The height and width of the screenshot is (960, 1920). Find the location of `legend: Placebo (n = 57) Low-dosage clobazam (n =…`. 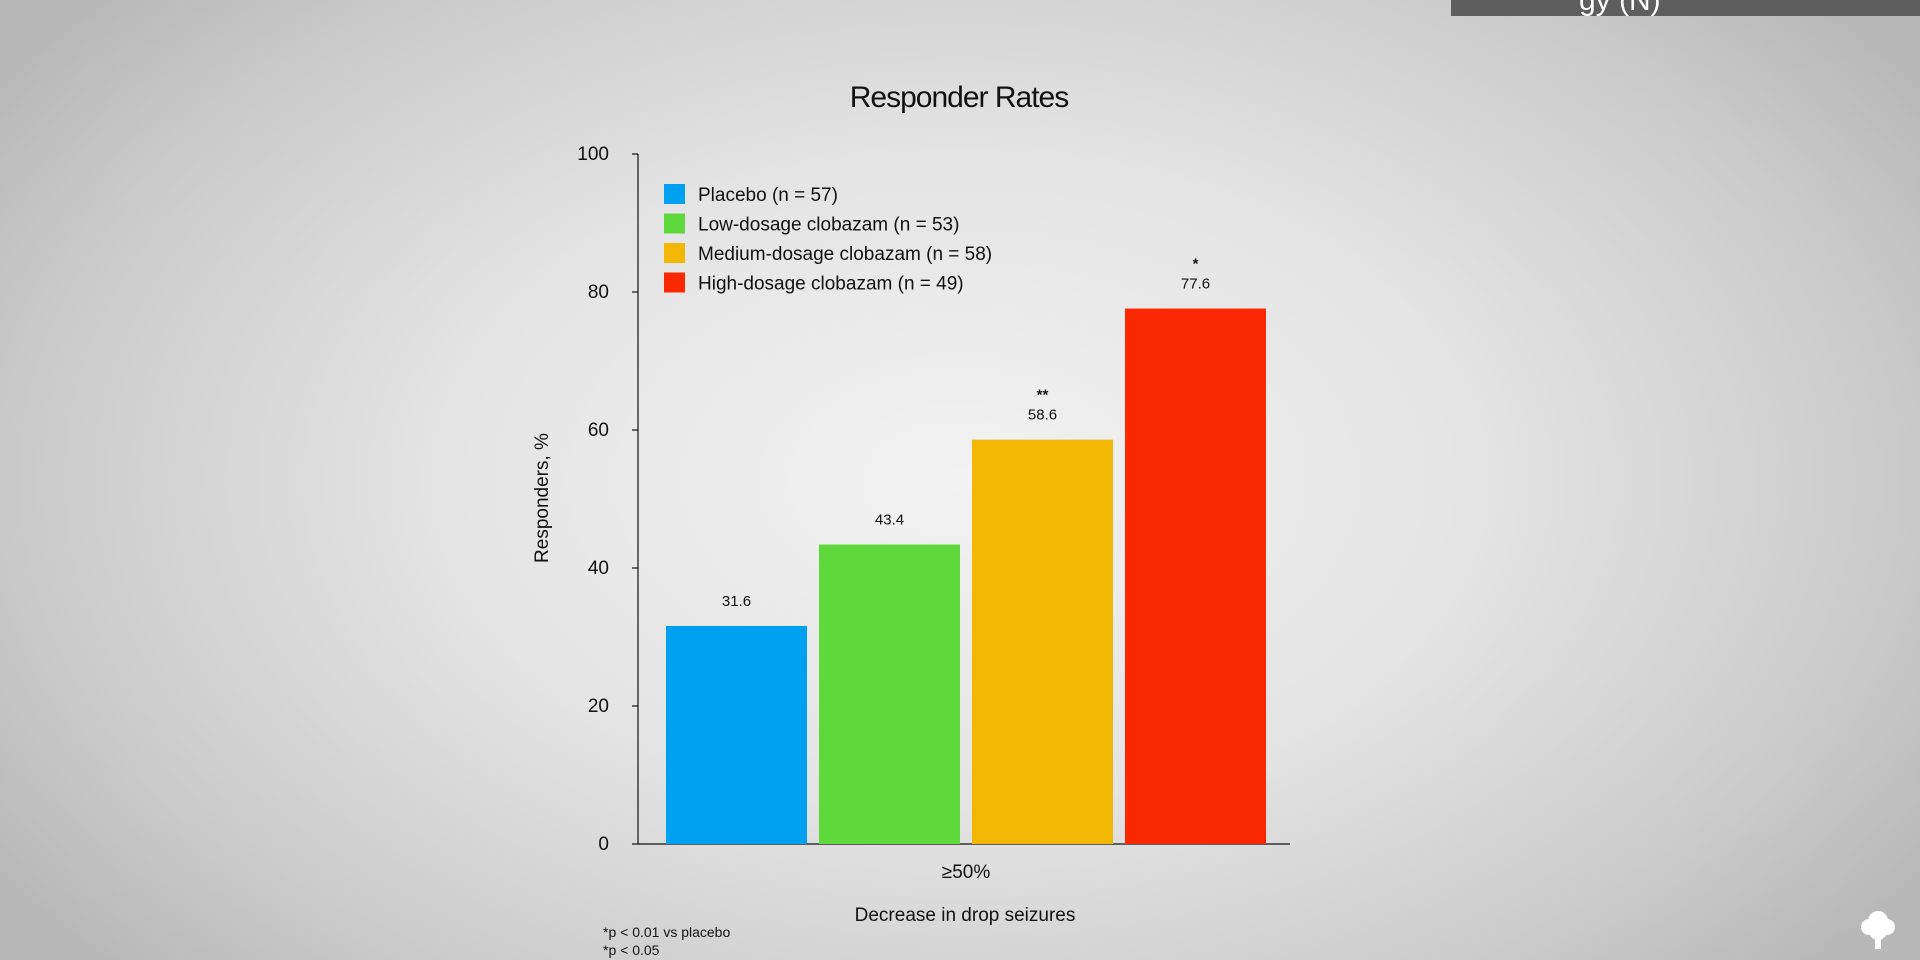

legend: Placebo (n = 57) Low-dosage clobazam (n =… is located at coordinates (828, 239).